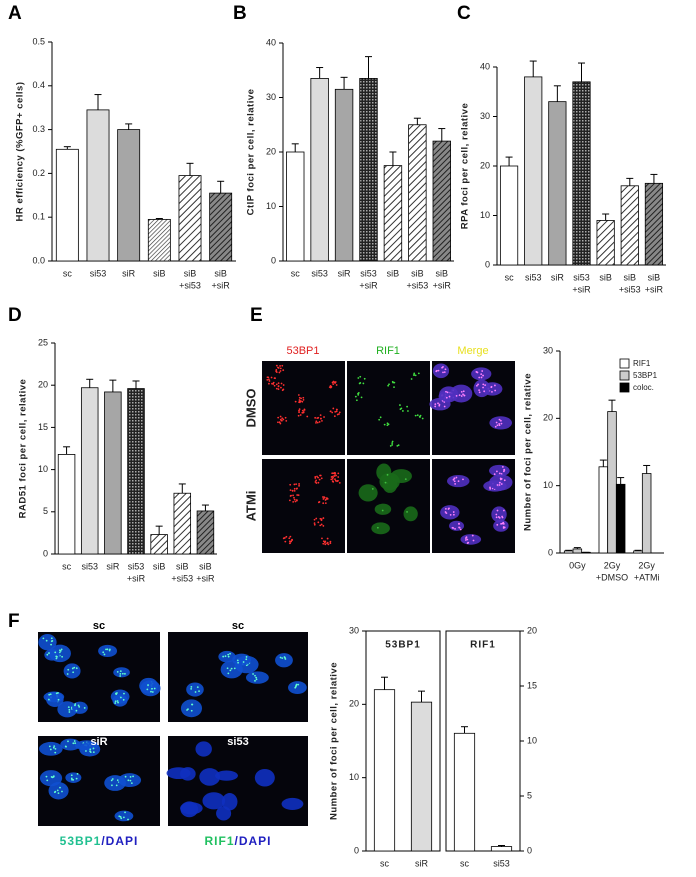 This screenshot has width=696, height=877. What do you see at coordinates (303, 408) in the screenshot?
I see `micrograph` at bounding box center [303, 408].